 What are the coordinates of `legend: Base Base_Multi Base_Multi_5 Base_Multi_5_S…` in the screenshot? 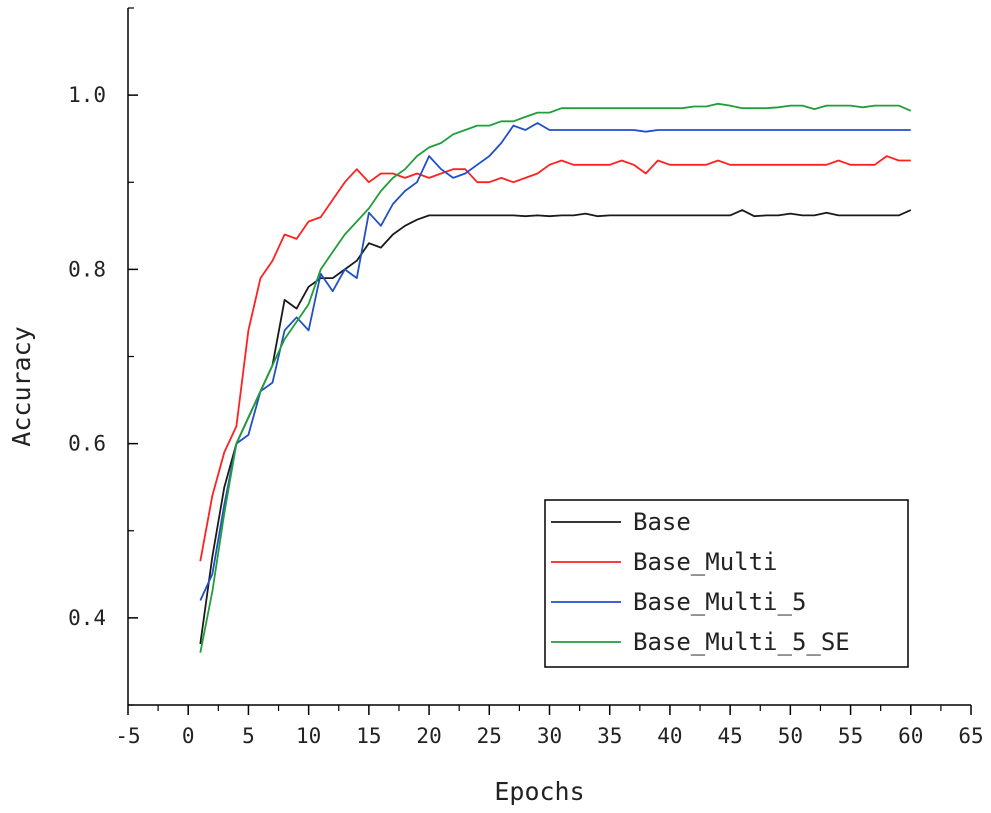 It's located at (726, 583).